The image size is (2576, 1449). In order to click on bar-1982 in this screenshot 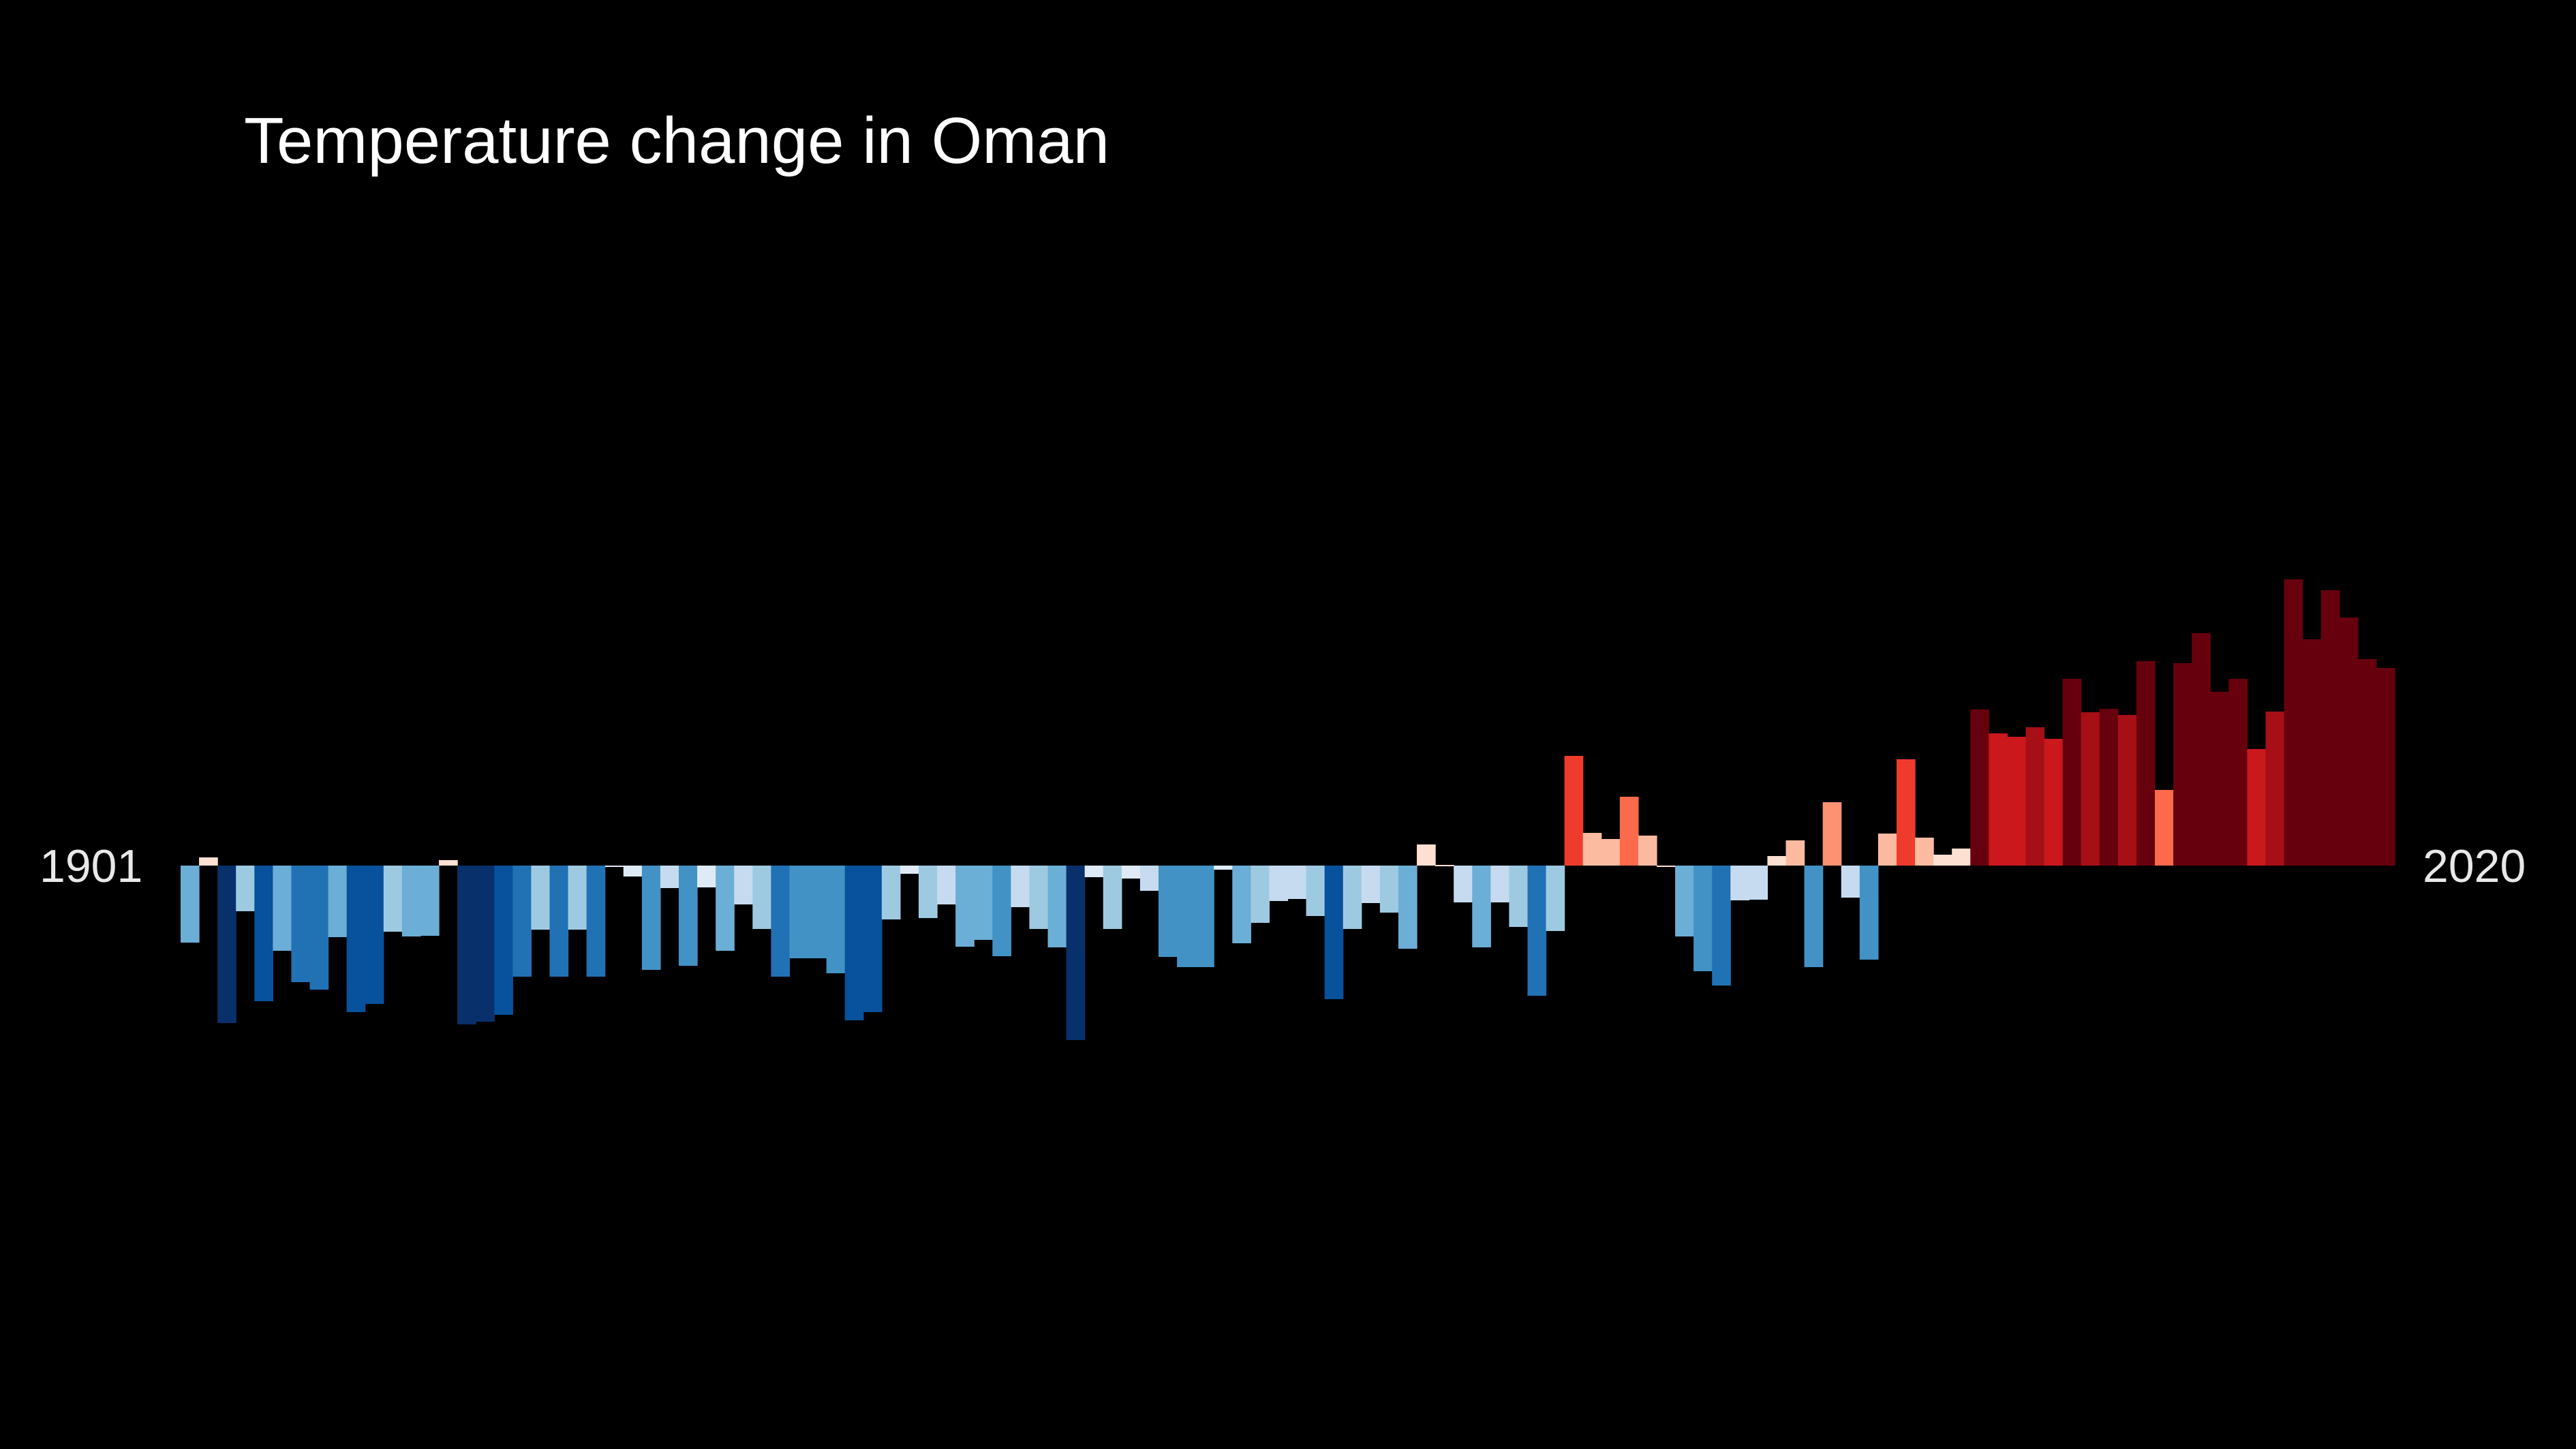, I will do `click(1684, 901)`.